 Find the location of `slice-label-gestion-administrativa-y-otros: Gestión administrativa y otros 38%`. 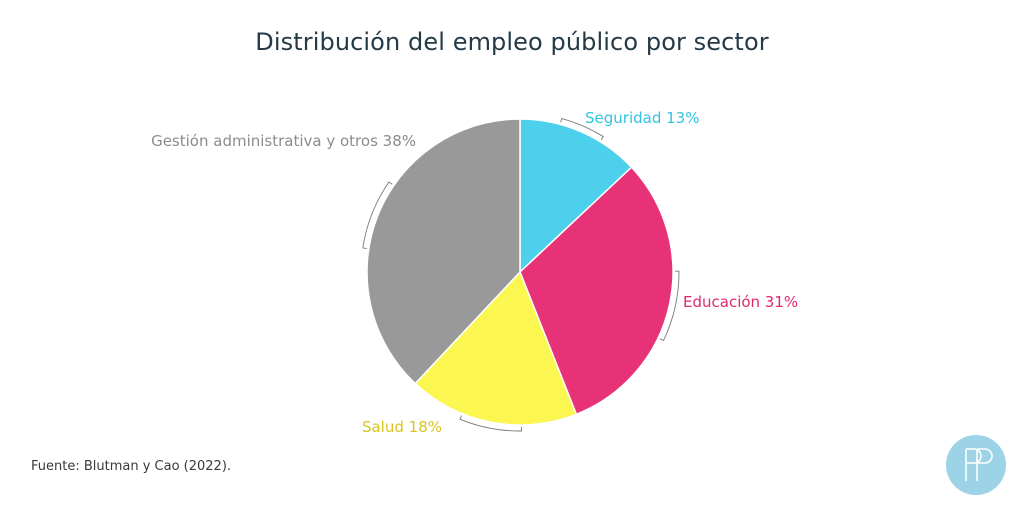

slice-label-gestion-administrativa-y-otros: Gestión administrativa y otros 38% is located at coordinates (283, 141).